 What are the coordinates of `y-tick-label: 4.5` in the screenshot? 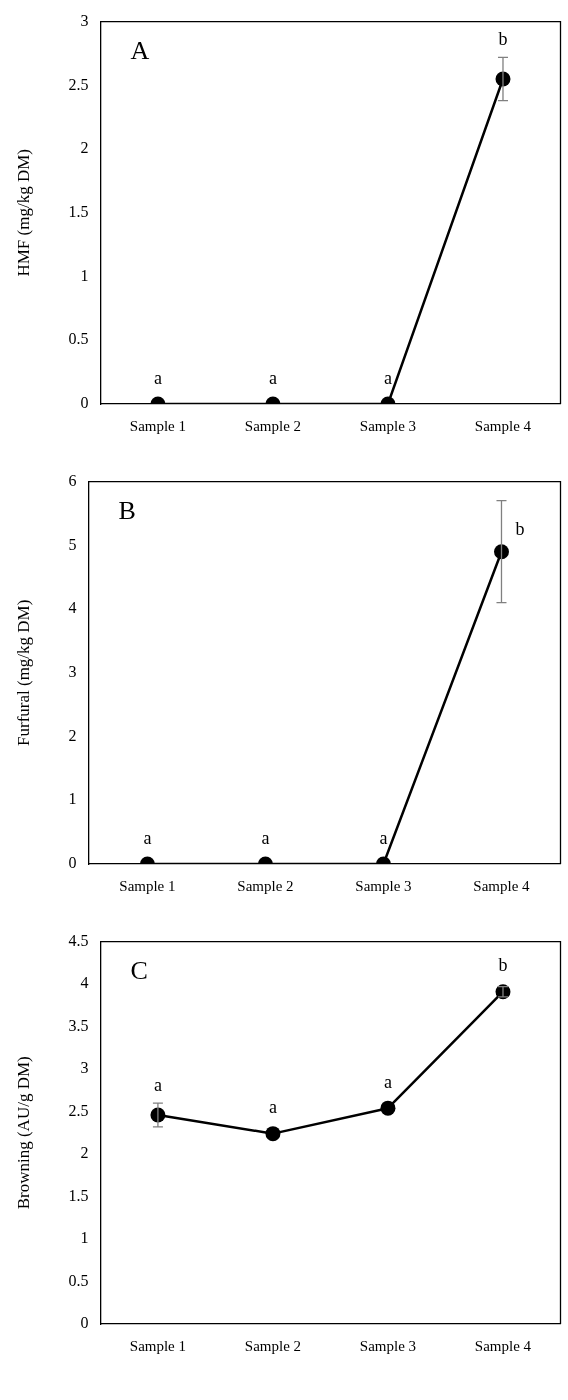 It's located at (78, 940).